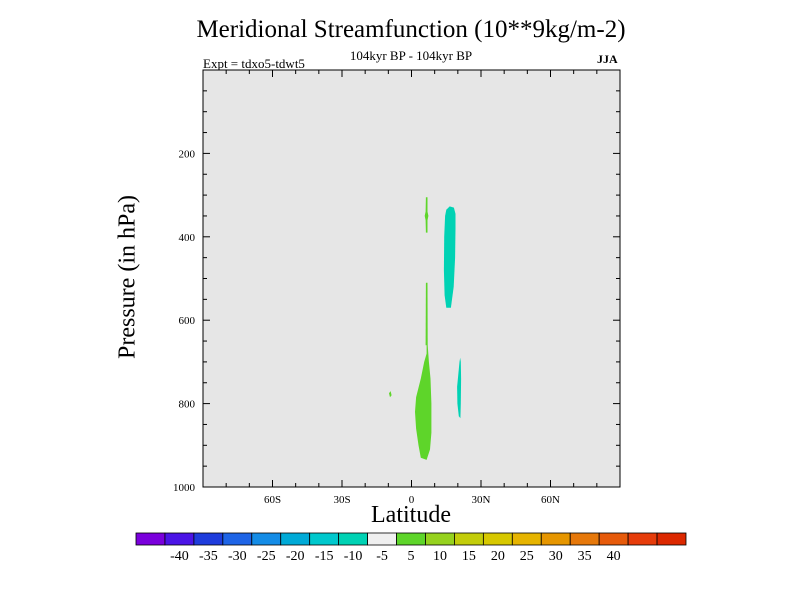 This screenshot has width=800, height=600. I want to click on colorbar-label: 35, so click(585, 556).